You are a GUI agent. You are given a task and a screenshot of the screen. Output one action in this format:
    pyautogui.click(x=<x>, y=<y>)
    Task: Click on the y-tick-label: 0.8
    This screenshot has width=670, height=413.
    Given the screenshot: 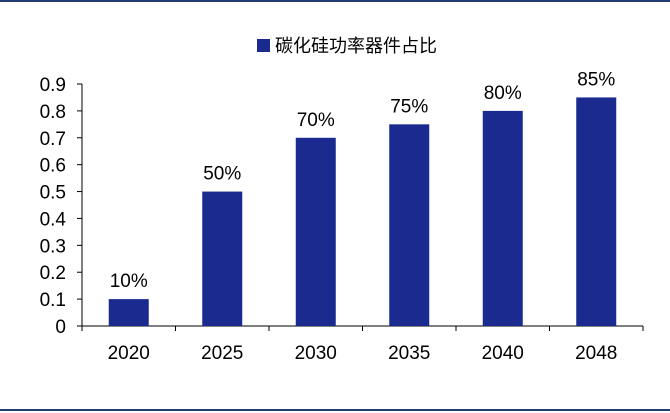 What is the action you would take?
    pyautogui.click(x=53, y=112)
    